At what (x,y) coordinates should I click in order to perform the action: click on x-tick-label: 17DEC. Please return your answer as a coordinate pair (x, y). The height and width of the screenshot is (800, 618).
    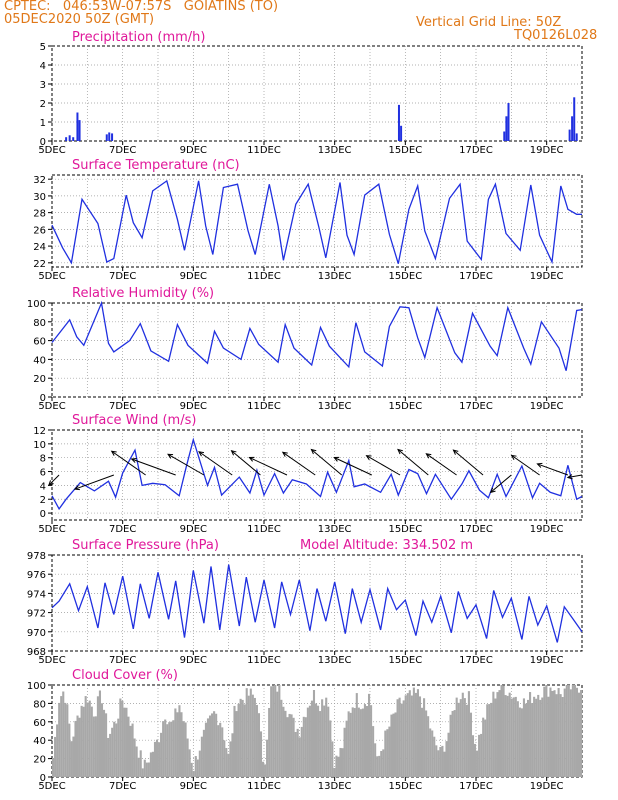
    Looking at the image, I should click on (476, 406).